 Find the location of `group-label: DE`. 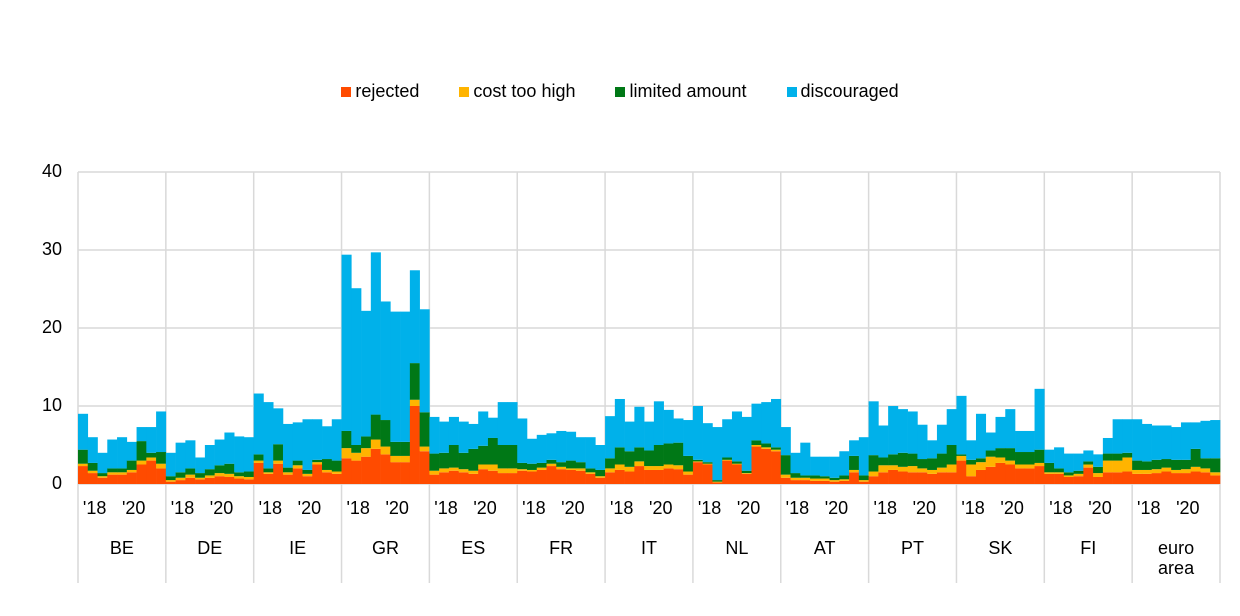

group-label: DE is located at coordinates (210, 548).